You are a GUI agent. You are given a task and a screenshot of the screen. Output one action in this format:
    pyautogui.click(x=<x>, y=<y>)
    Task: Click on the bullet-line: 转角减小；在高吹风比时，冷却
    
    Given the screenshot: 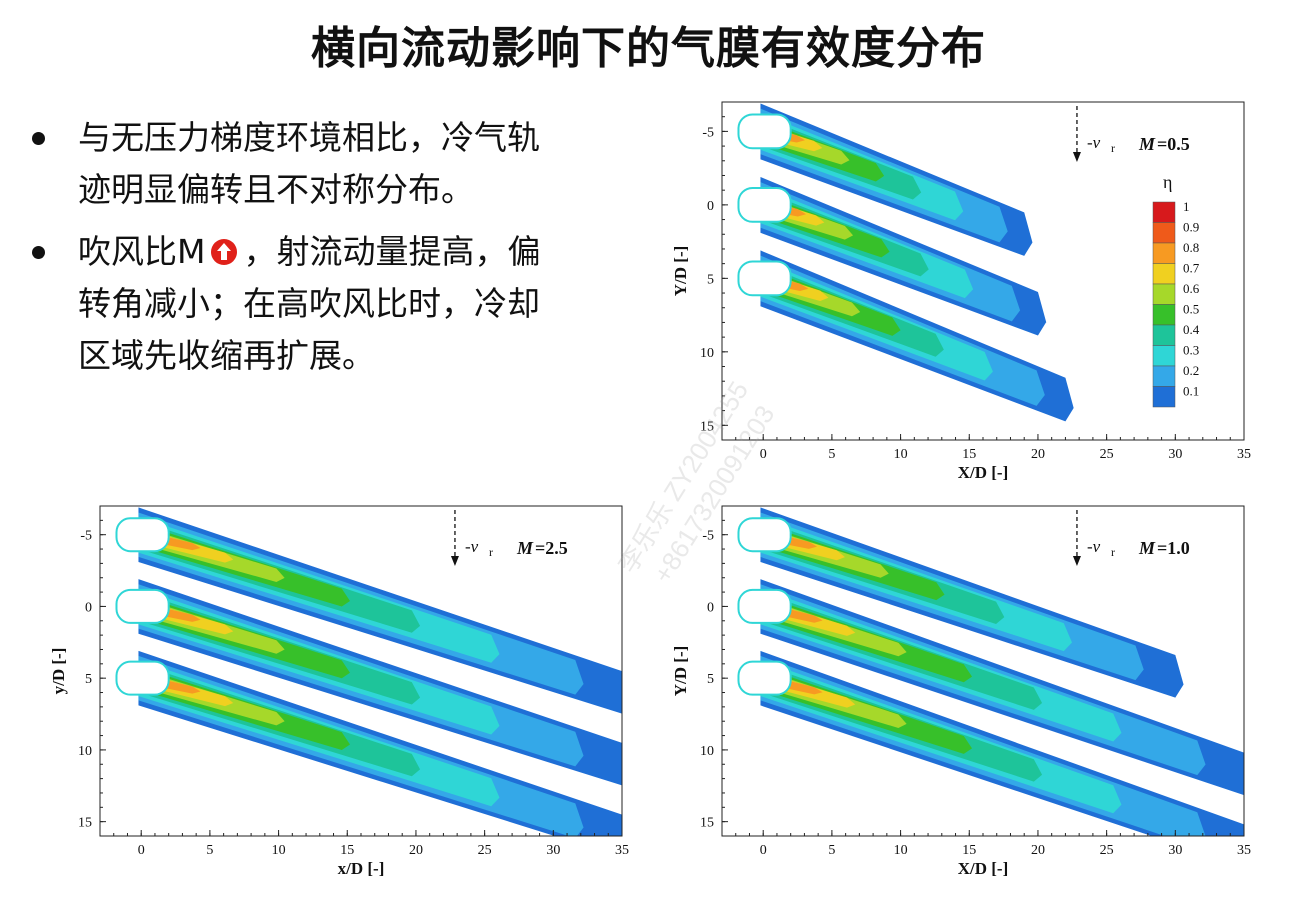 What is the action you would take?
    pyautogui.click(x=309, y=303)
    